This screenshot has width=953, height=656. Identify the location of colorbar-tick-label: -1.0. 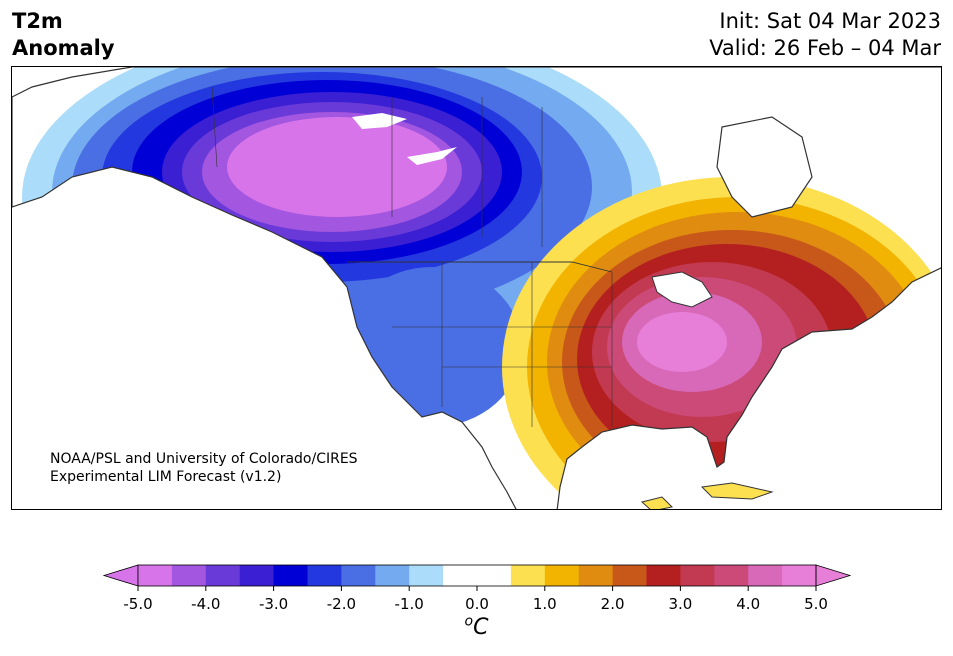
(409, 604).